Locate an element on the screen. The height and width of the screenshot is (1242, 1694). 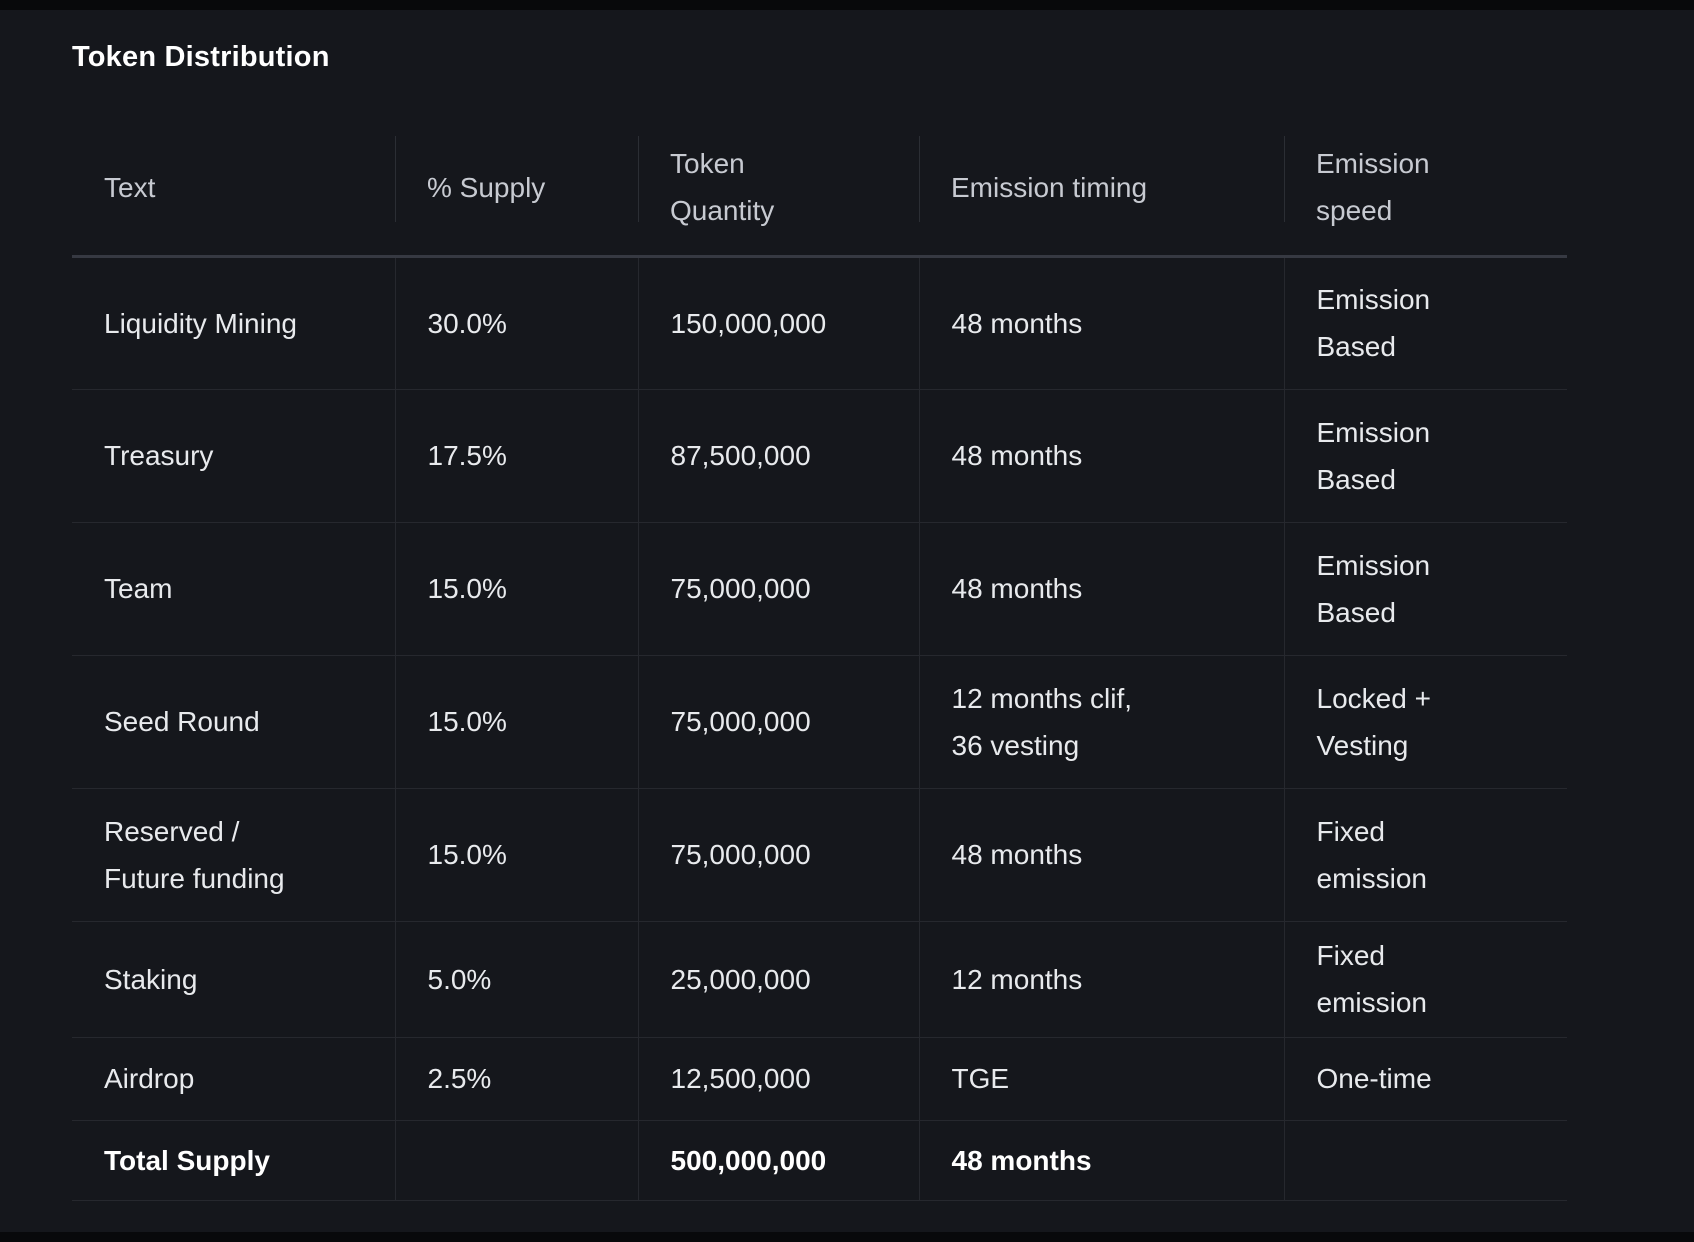
cell-value: Team is located at coordinates (138, 588).